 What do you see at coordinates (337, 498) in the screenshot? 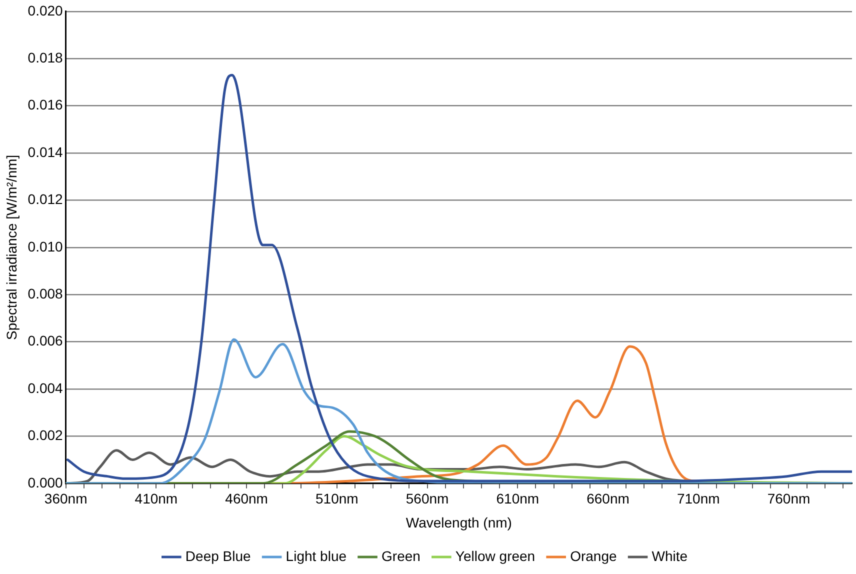
I see `x-tick-label: 510nm` at bounding box center [337, 498].